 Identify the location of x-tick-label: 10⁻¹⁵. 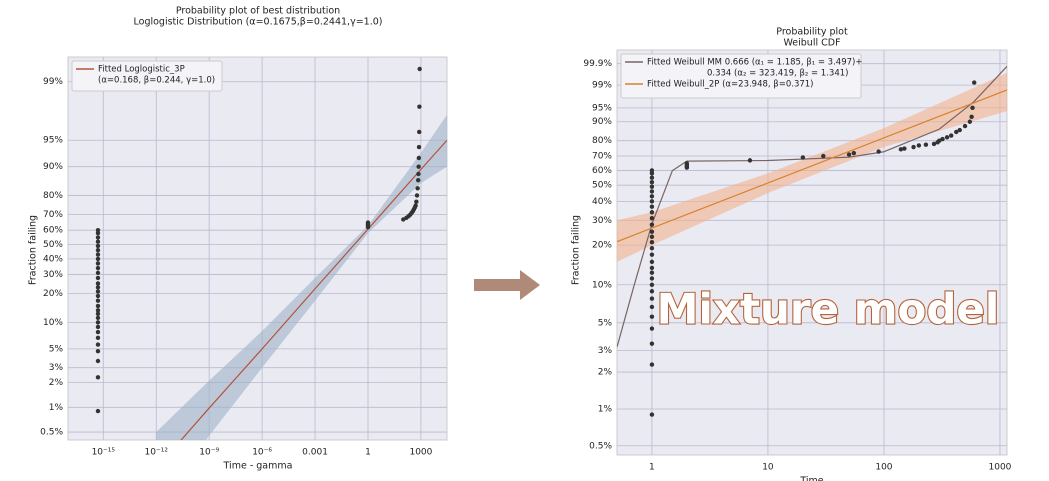
(104, 453).